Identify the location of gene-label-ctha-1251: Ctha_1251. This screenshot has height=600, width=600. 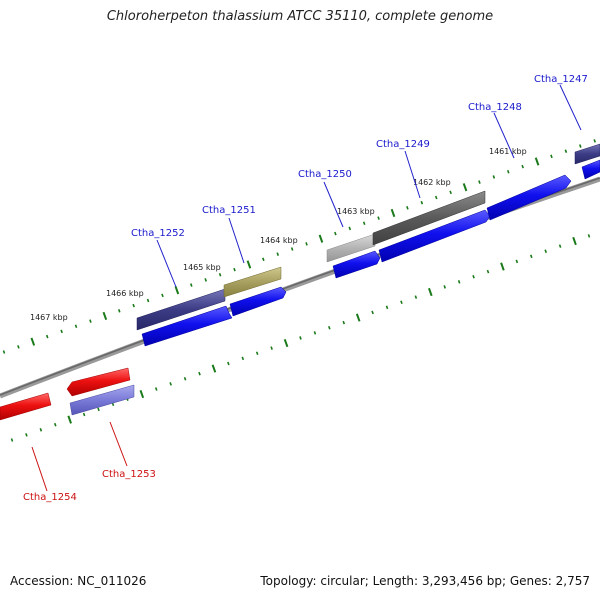
(229, 210).